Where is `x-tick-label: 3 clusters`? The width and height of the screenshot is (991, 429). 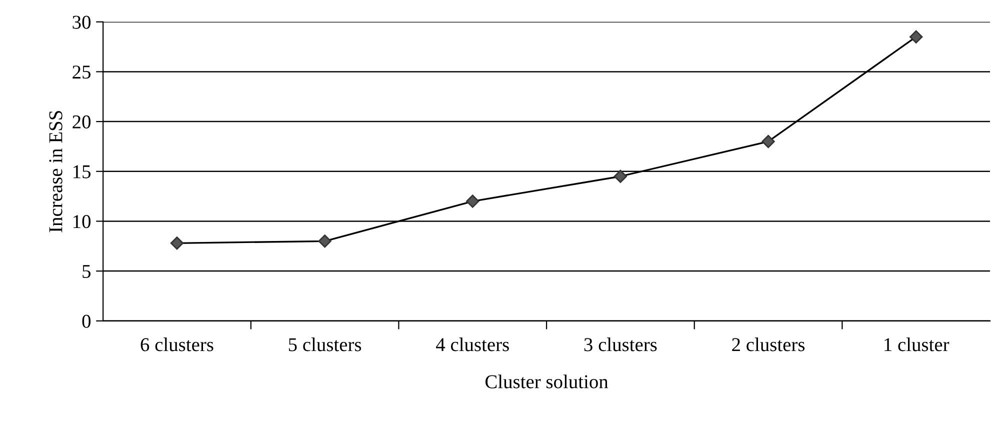 x-tick-label: 3 clusters is located at coordinates (620, 345).